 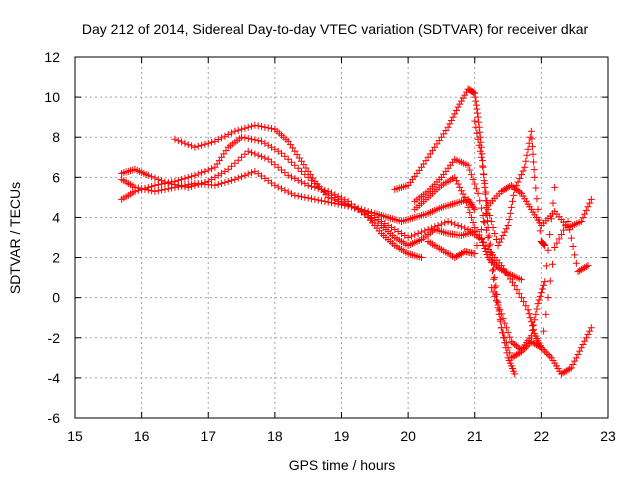 I want to click on x-tick-label: 21, so click(x=475, y=436).